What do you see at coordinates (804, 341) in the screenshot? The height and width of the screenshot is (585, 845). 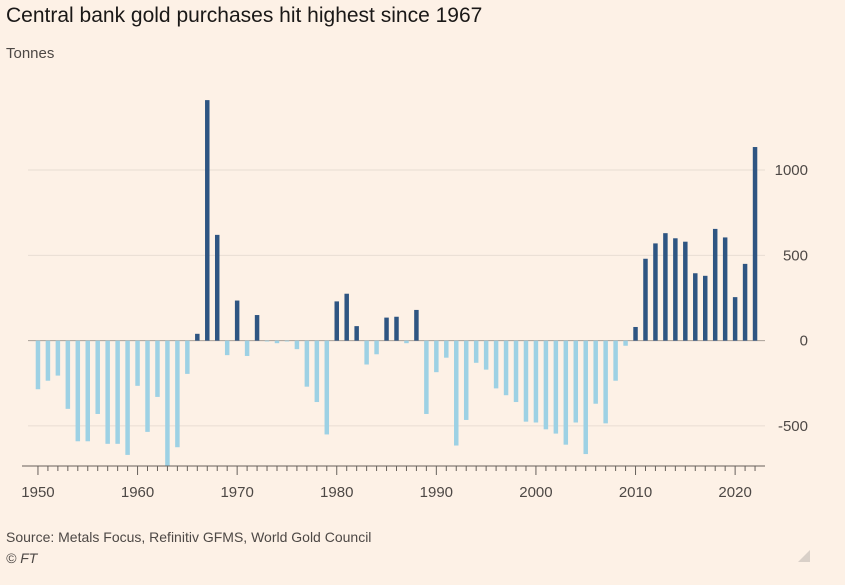 I see `y-tick-label: 0` at bounding box center [804, 341].